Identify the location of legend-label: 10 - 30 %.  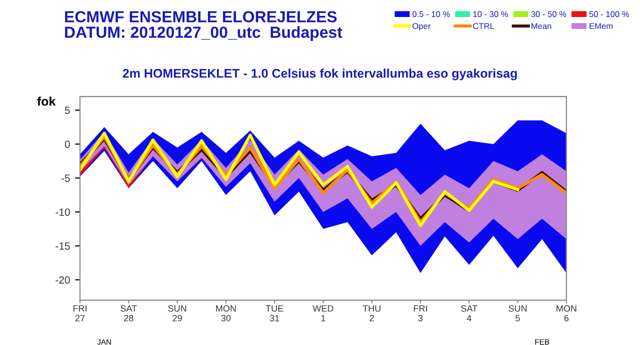
(490, 14).